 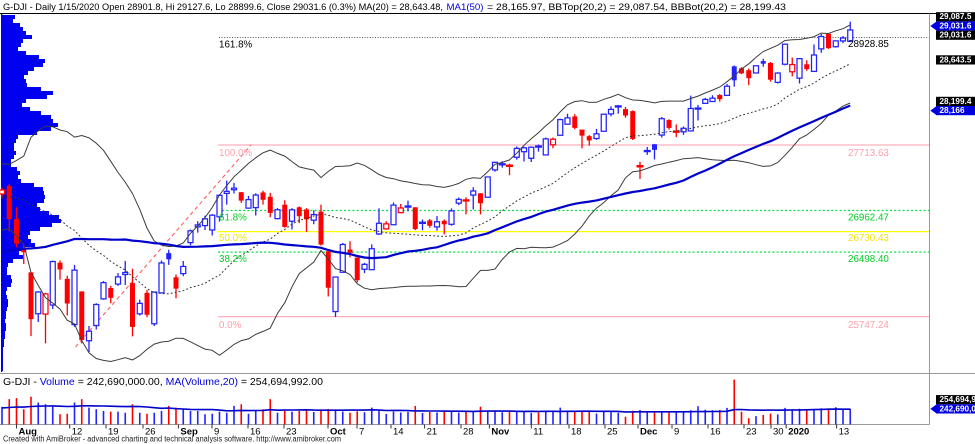 I want to click on svg-text: Dec, so click(x=648, y=432).